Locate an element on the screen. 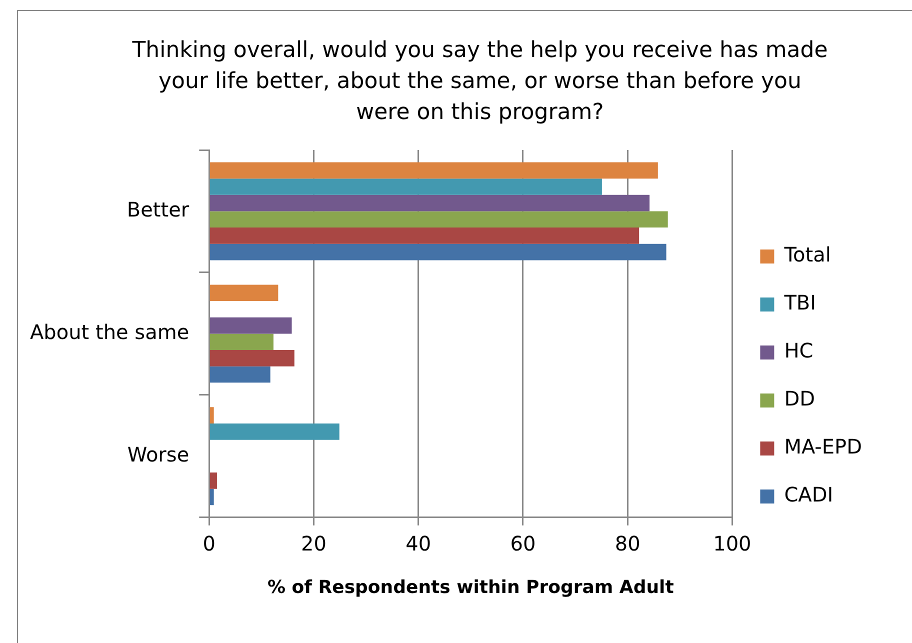 The height and width of the screenshot is (643, 912). x-tick-label: 20 is located at coordinates (313, 544).